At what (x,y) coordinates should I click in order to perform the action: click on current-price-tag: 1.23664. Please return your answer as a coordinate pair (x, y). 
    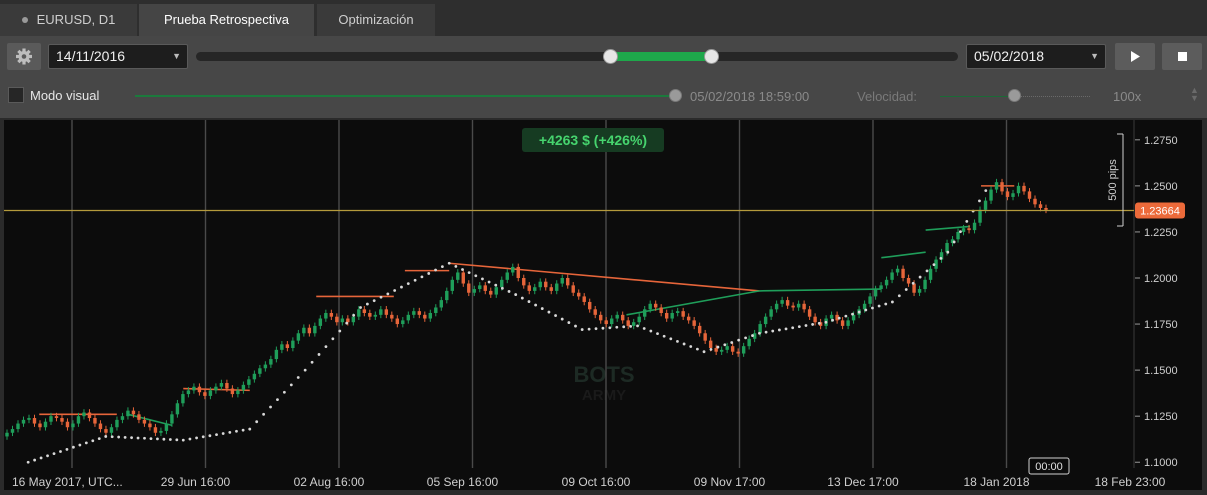
    Looking at the image, I should click on (1160, 210).